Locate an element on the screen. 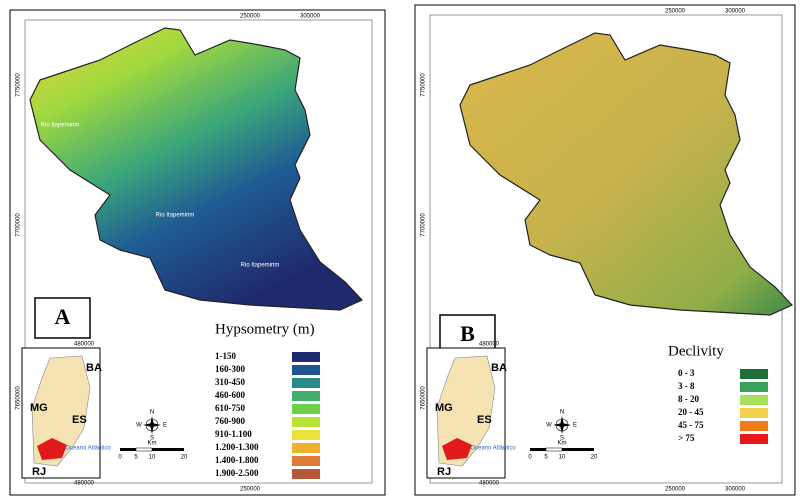 The height and width of the screenshot is (502, 800). legend-label: 1.400-1.800 is located at coordinates (237, 460).